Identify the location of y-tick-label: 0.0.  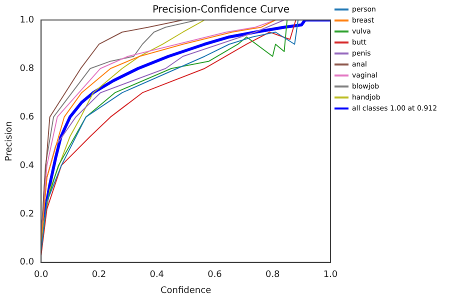
(27, 263).